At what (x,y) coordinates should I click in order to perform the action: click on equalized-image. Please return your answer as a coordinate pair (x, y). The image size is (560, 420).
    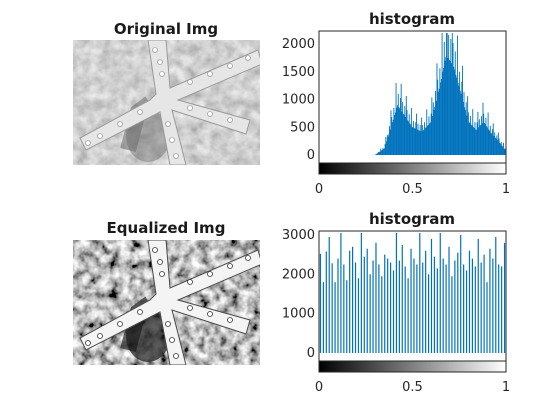
    Looking at the image, I should click on (166, 302).